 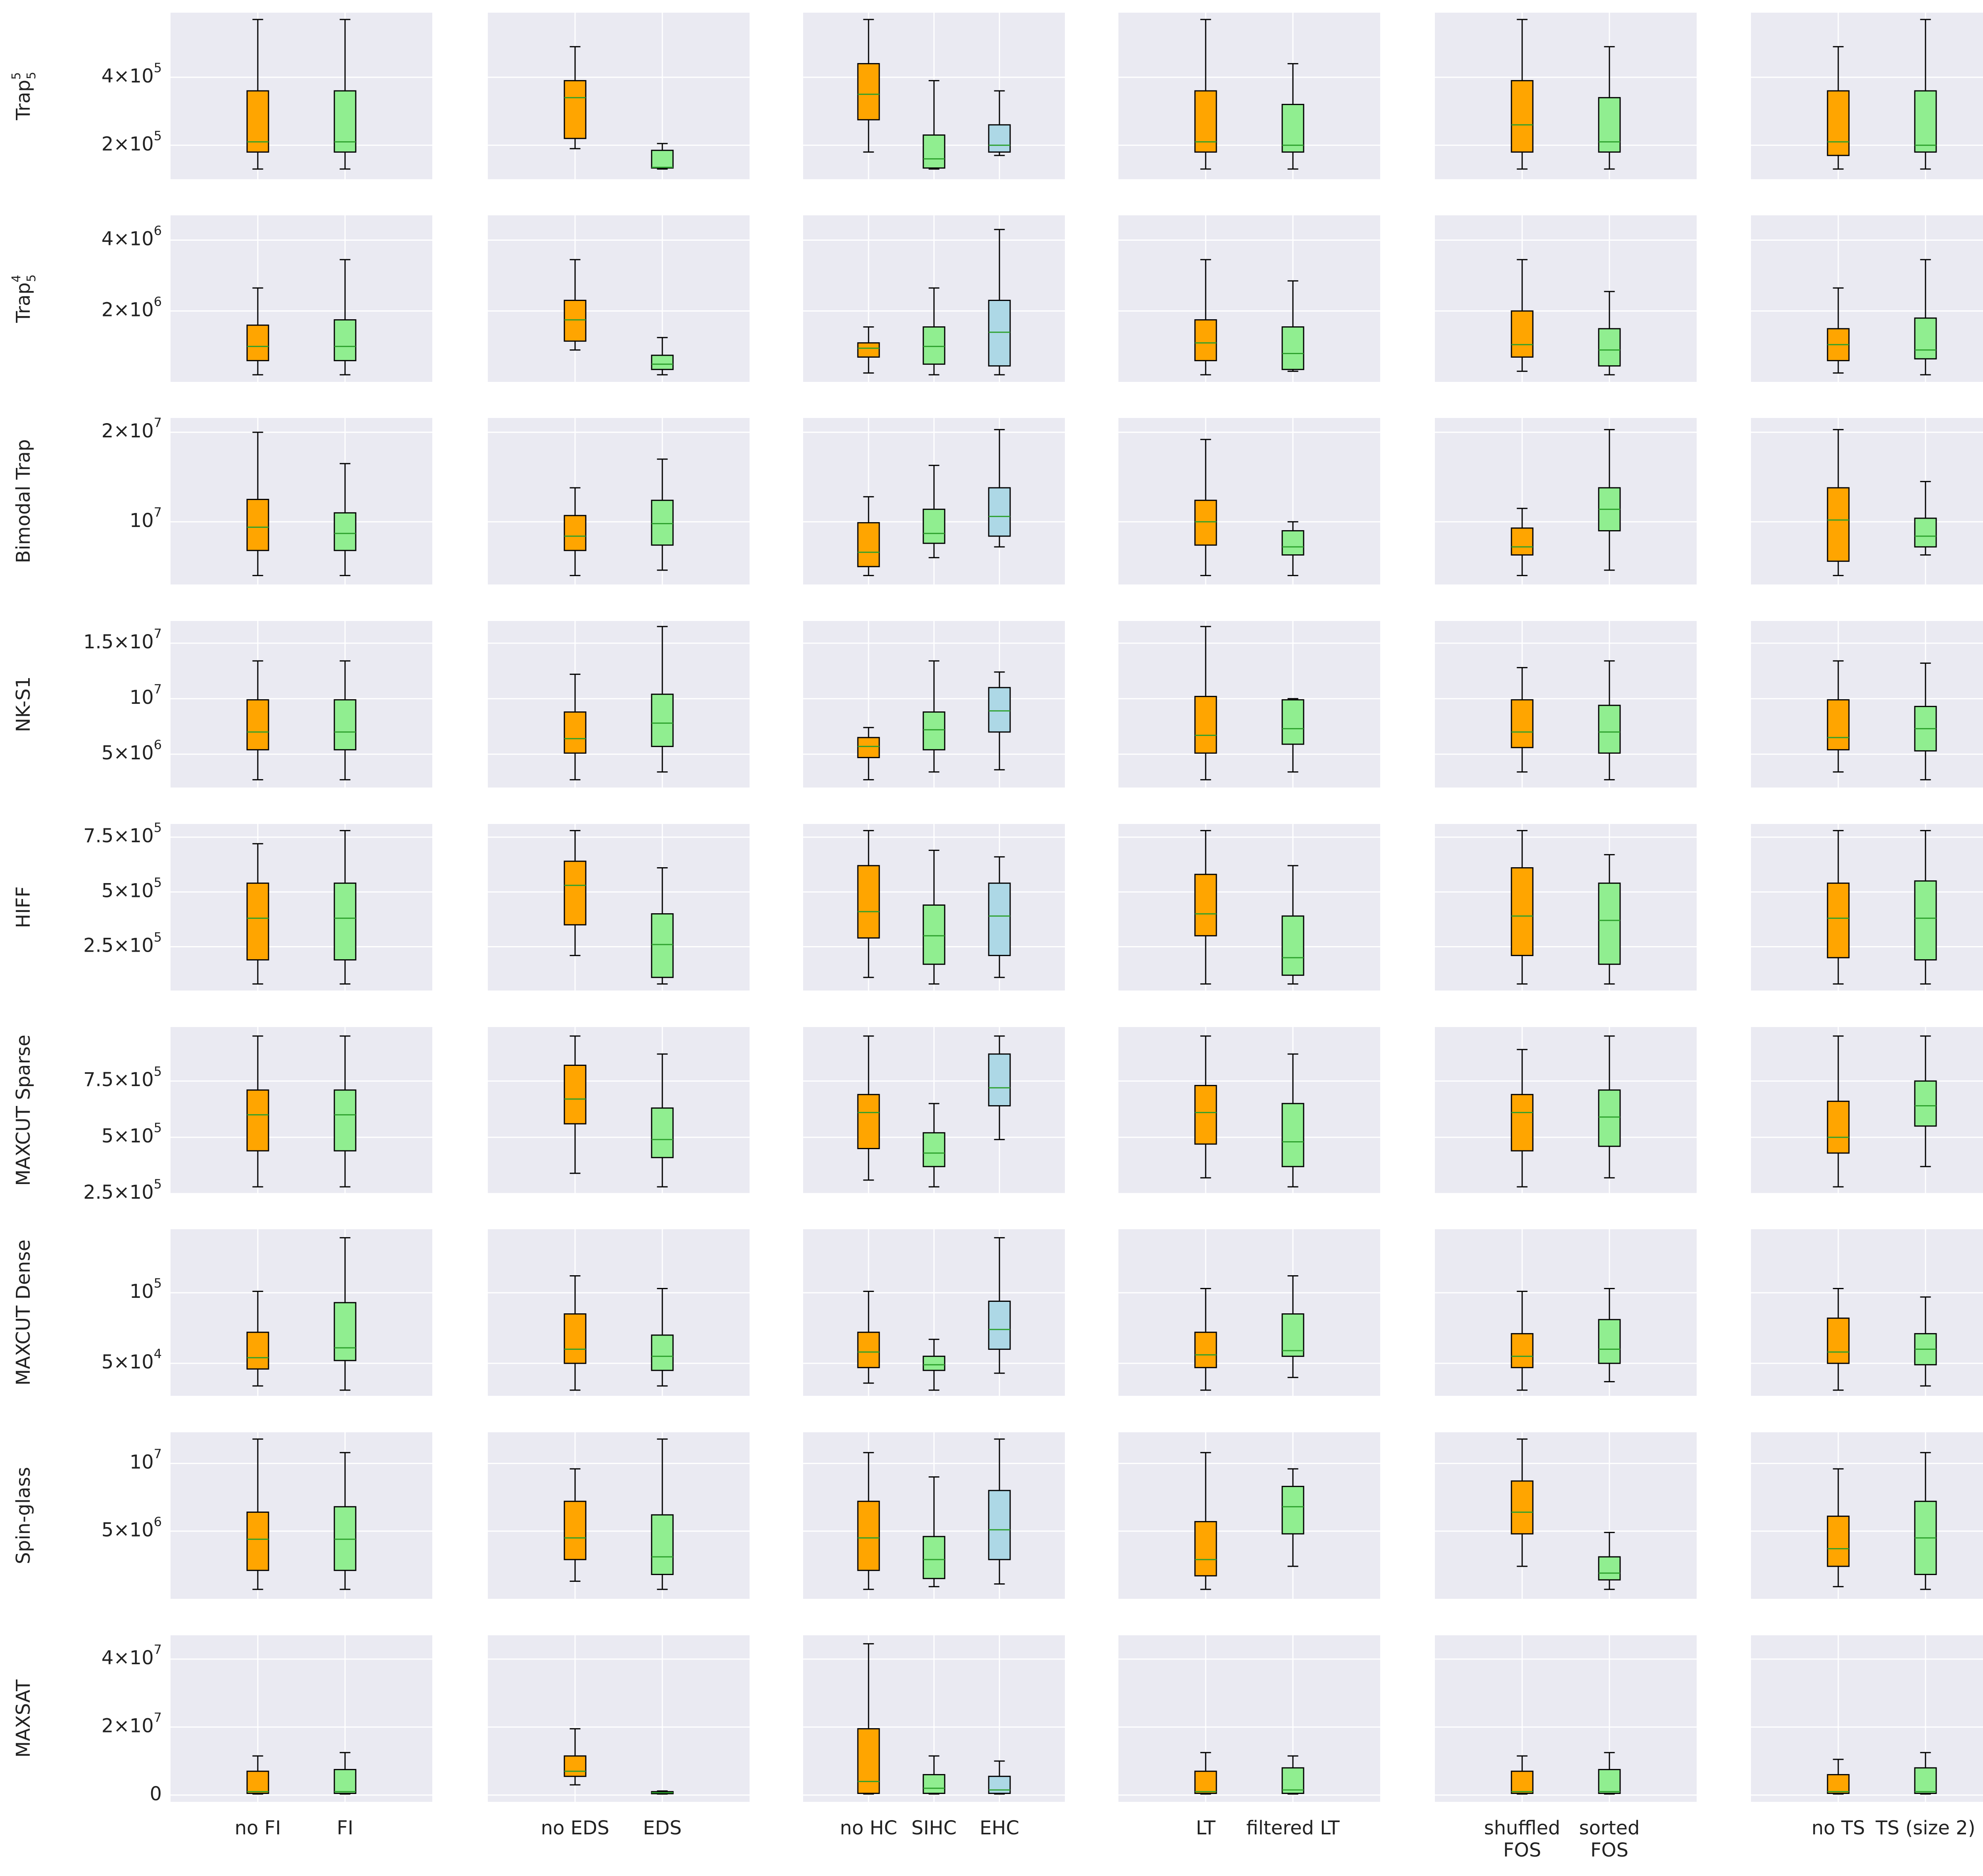 What do you see at coordinates (119, 642) in the screenshot?
I see `tick-mantissa: 1.5×10` at bounding box center [119, 642].